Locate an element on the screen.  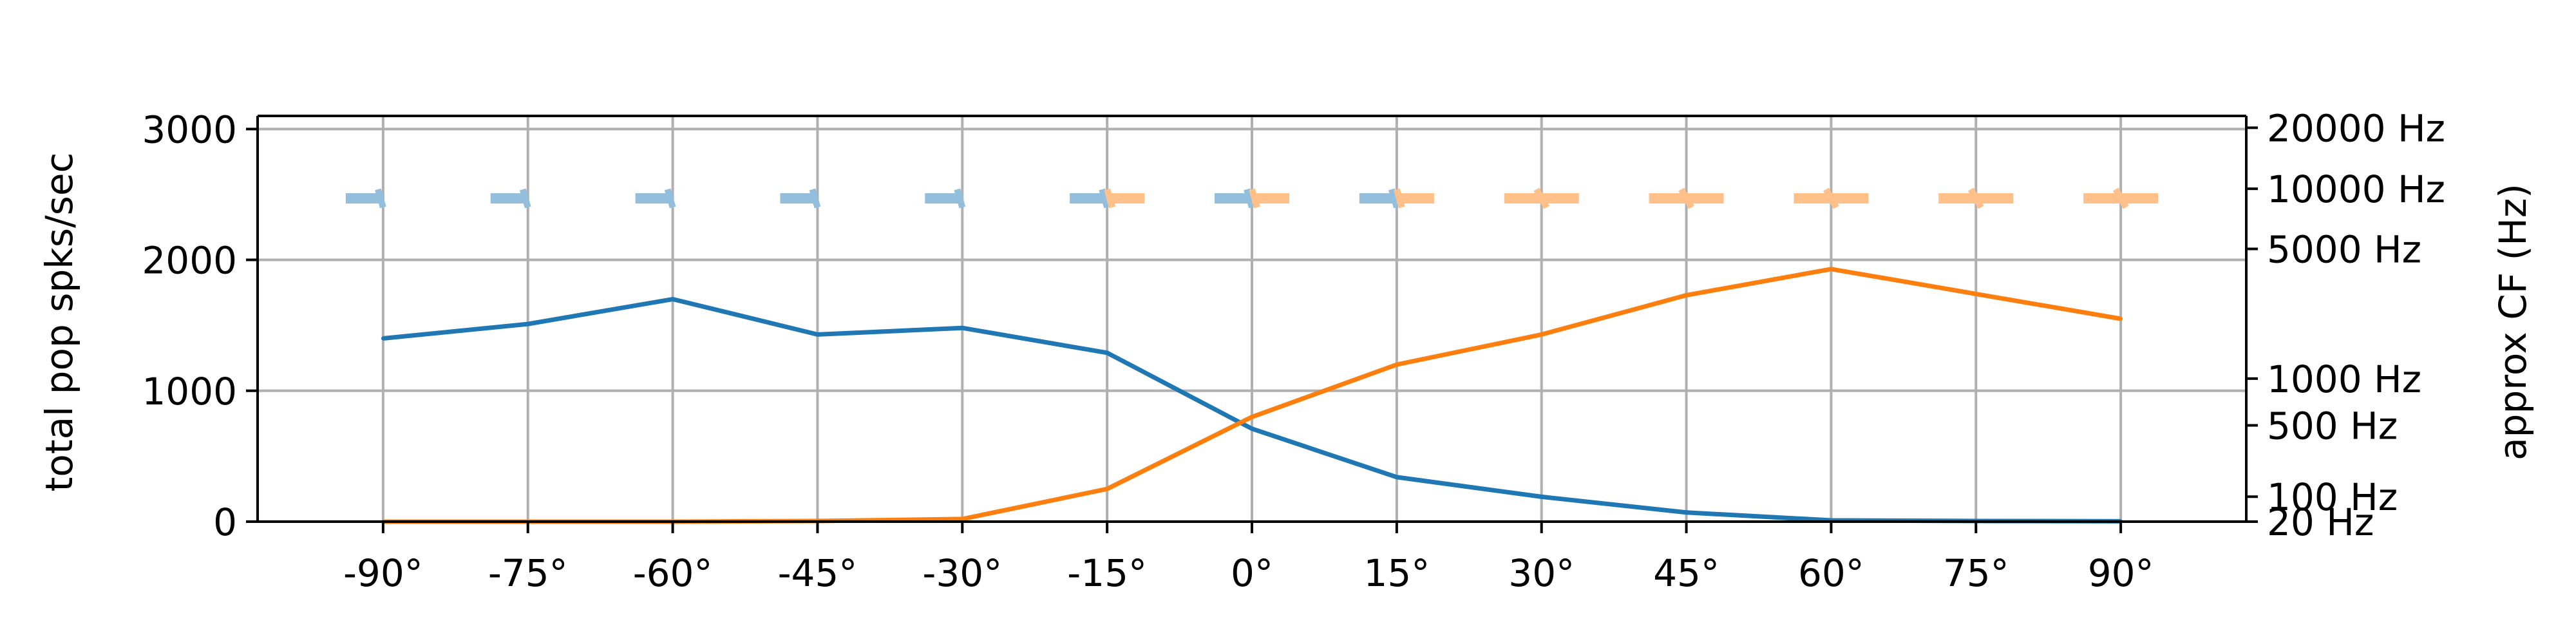
x-tick-label: 45° is located at coordinates (1686, 573).